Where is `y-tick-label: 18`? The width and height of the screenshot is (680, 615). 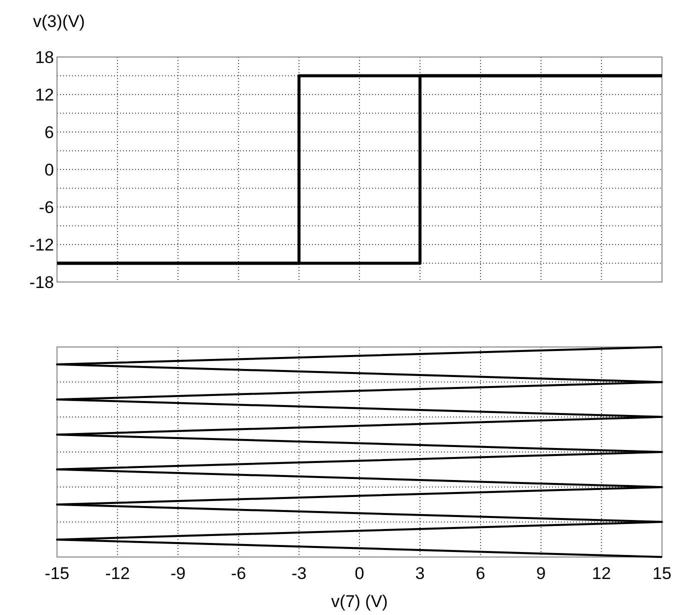 y-tick-label: 18 is located at coordinates (44, 57).